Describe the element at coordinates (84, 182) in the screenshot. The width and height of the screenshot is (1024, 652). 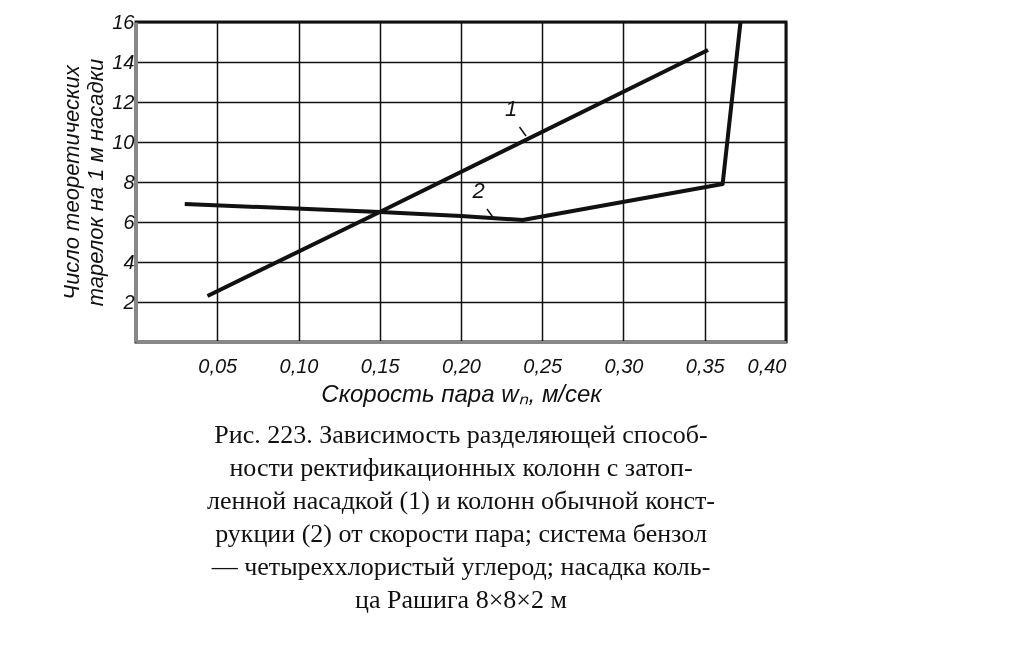
I see `y-axis-title: Число теоретических тарелок на 1 м насадки` at that location.